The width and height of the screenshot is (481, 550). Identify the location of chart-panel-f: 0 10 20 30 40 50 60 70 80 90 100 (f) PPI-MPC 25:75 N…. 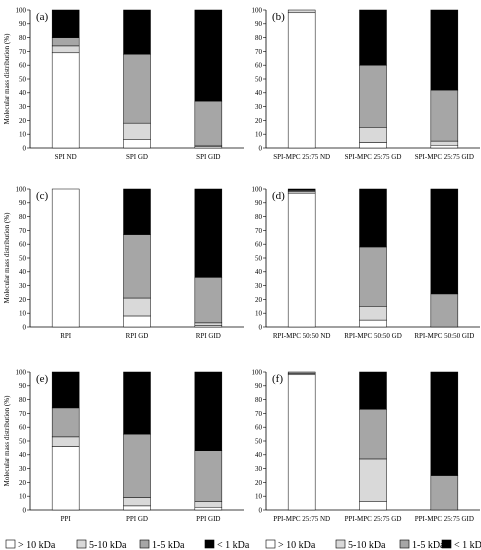
(366, 445).